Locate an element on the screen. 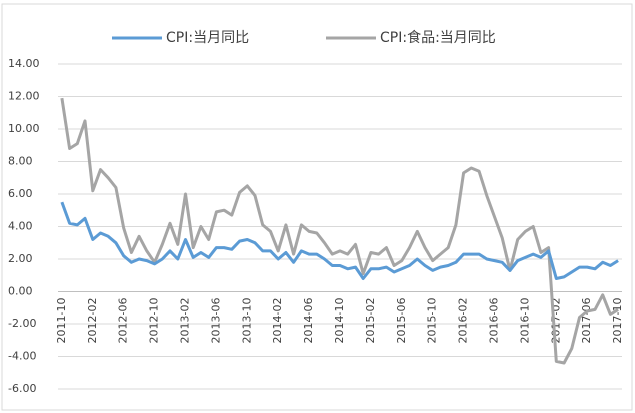 Image resolution: width=635 pixels, height=413 pixels. y-tick-label: 12.00 is located at coordinates (24, 96).